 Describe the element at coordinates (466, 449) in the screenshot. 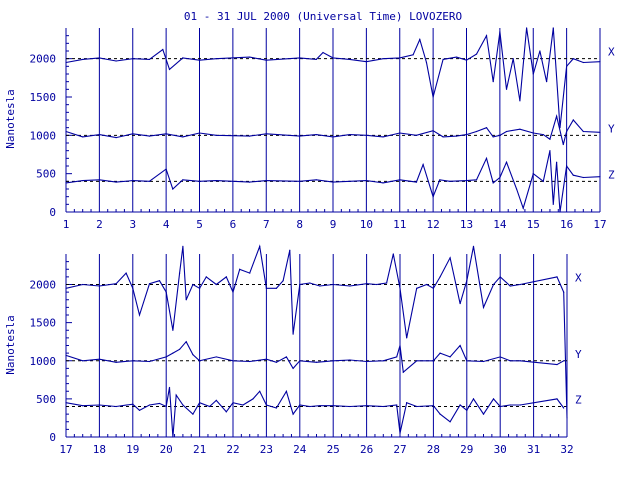

I see `x-tick-label: 29` at that location.